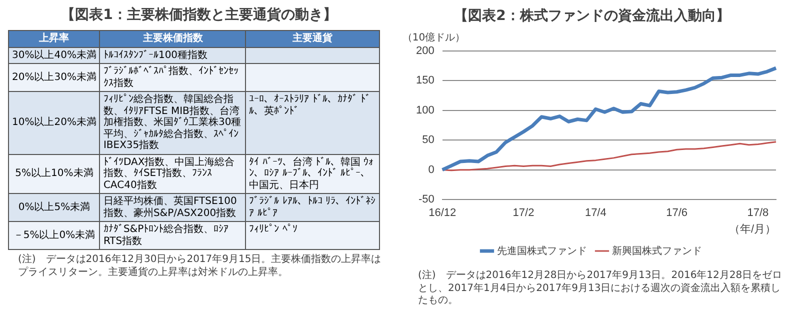 This screenshot has width=800, height=329. Describe the element at coordinates (170, 207) in the screenshot. I see `text: 日経平均株価、英国FTSE100指数、豪州S&P/ASX200指数` at that location.